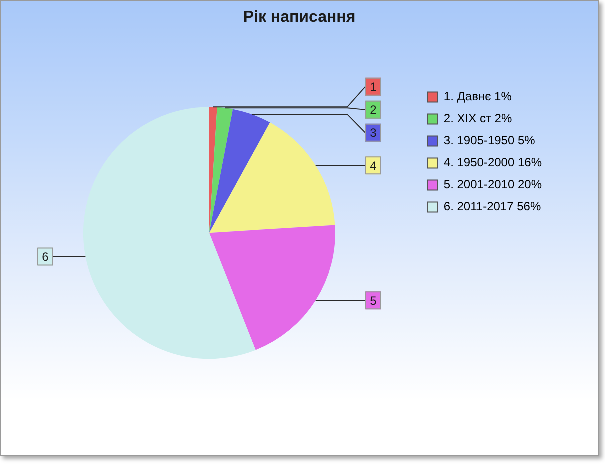 The image size is (605, 465). What do you see at coordinates (374, 301) in the screenshot?
I see `text: 5` at bounding box center [374, 301].